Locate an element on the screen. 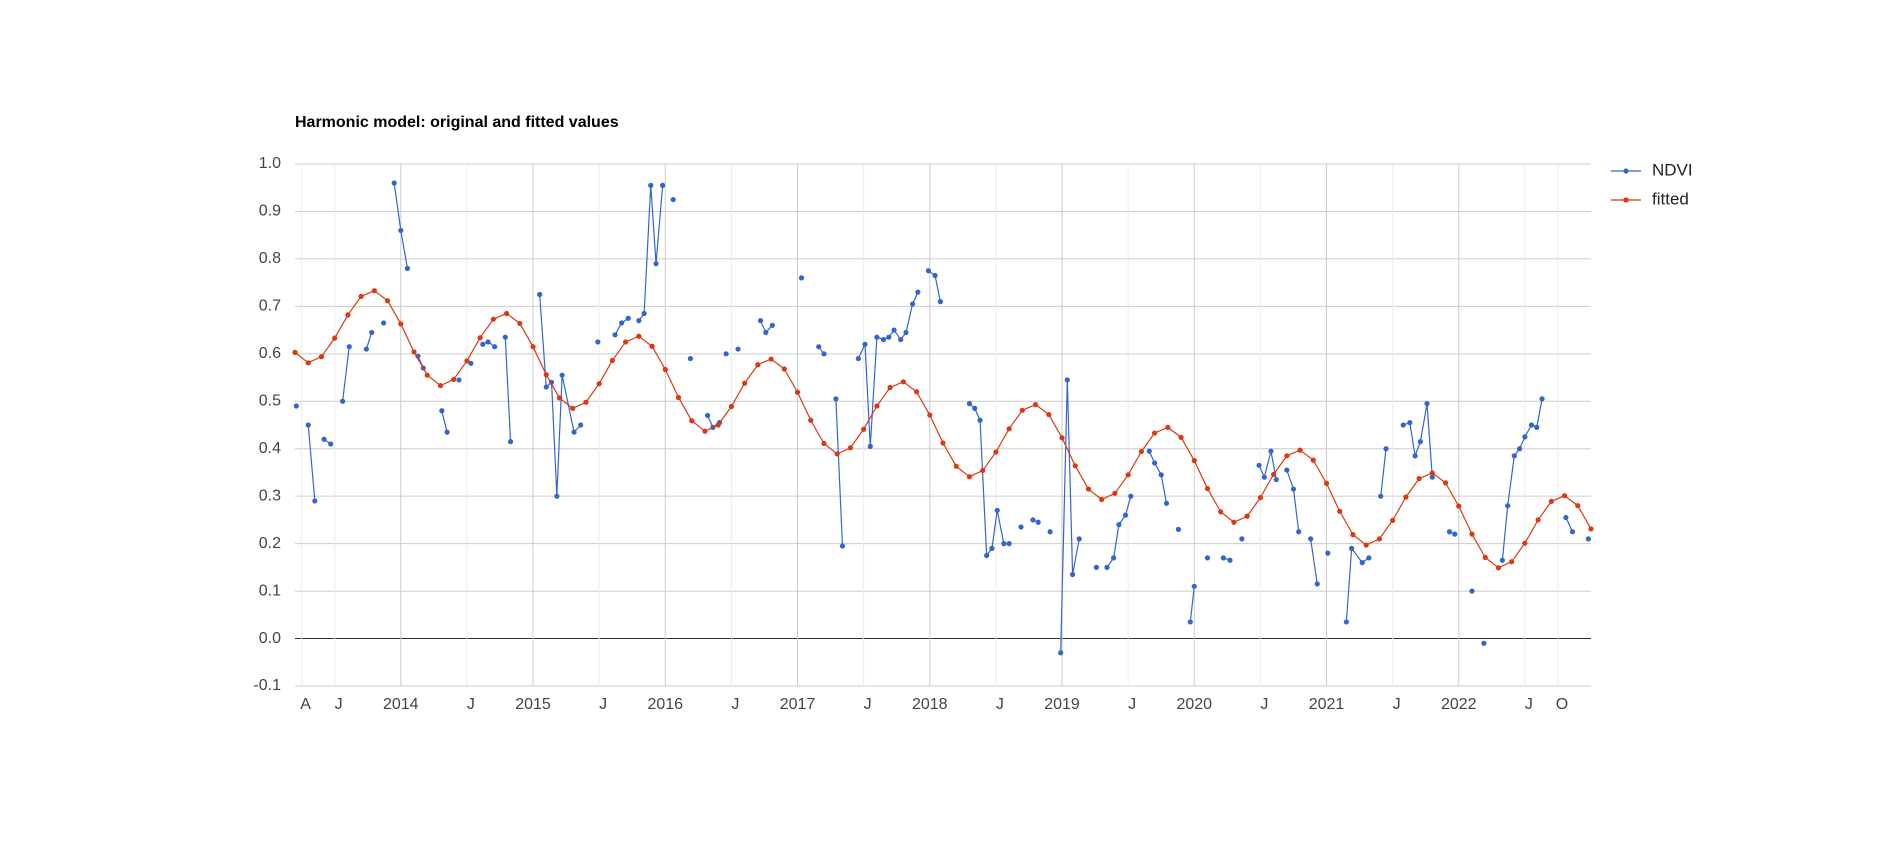 Image resolution: width=1880 pixels, height=845 pixels. y-tick-label: 0.7 is located at coordinates (270, 306).